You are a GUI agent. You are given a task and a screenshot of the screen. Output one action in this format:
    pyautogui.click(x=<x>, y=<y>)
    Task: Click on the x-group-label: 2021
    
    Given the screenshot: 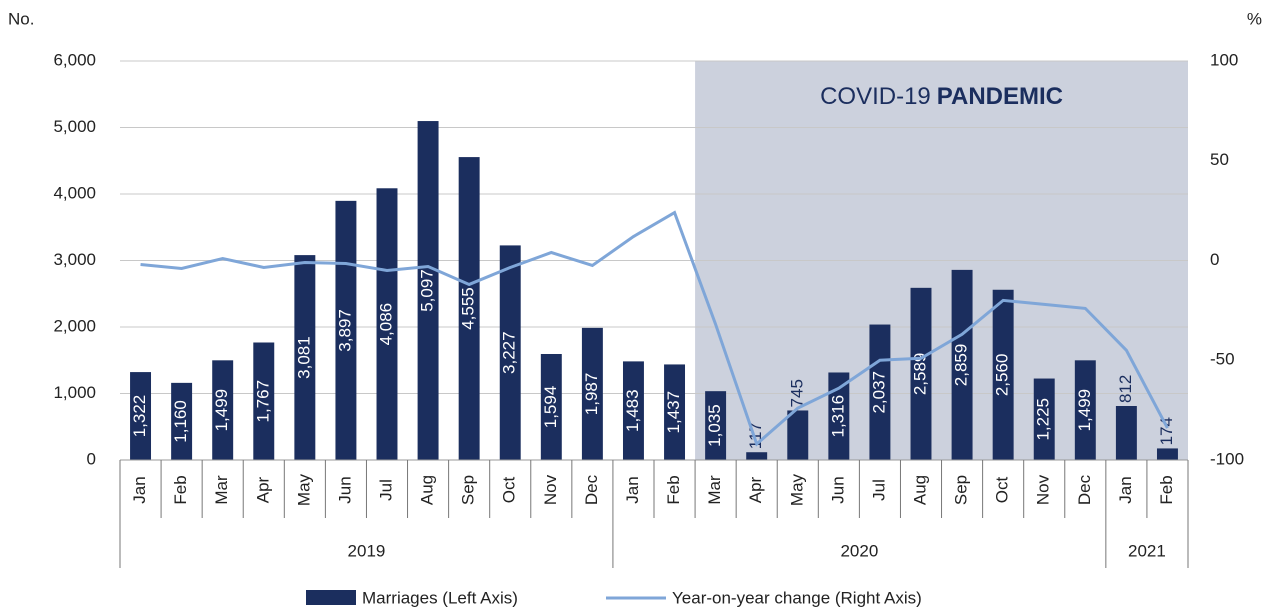 What is the action you would take?
    pyautogui.click(x=1147, y=550)
    